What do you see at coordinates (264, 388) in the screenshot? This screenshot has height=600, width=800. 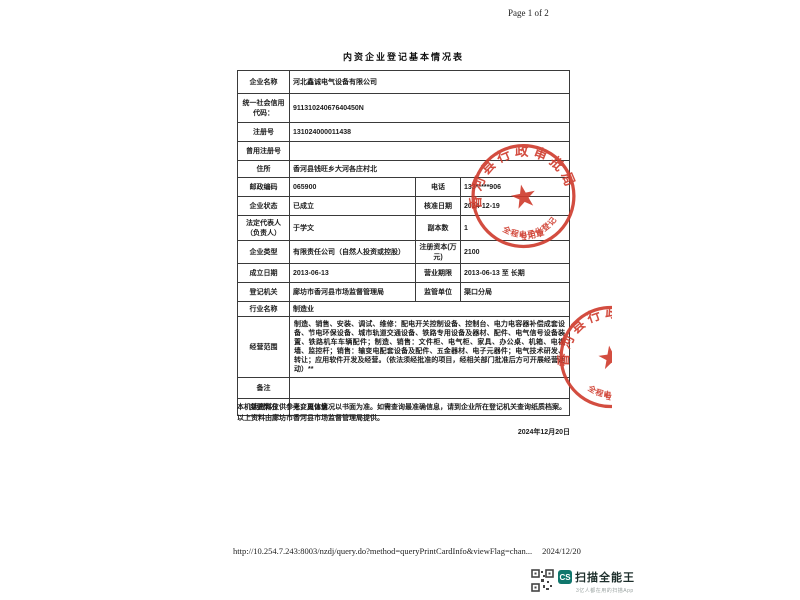 I see `field-label: 备注` at bounding box center [264, 388].